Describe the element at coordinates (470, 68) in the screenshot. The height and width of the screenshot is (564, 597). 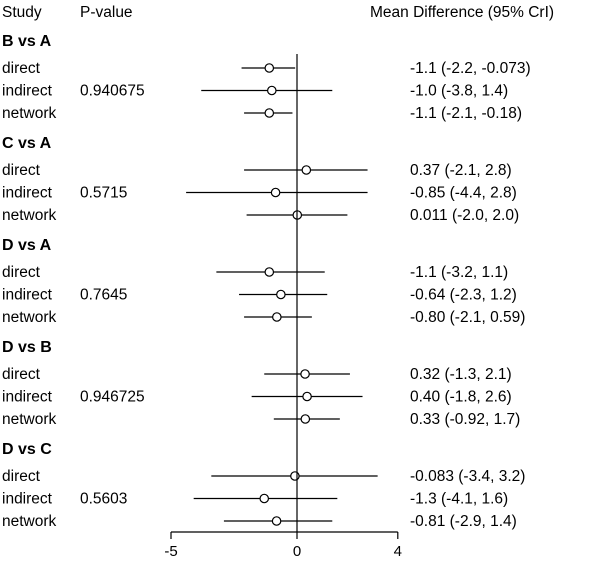
I see `estimate-label: -1.1 (-2.2, -0.073)` at that location.